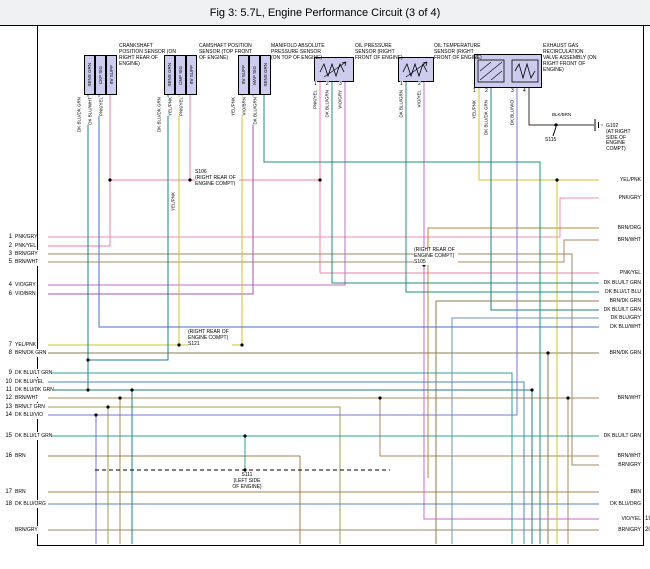 The image size is (650, 569). Describe the element at coordinates (128, 227) in the screenshot. I see `wire-dk-blu-dk-grn` at that location.